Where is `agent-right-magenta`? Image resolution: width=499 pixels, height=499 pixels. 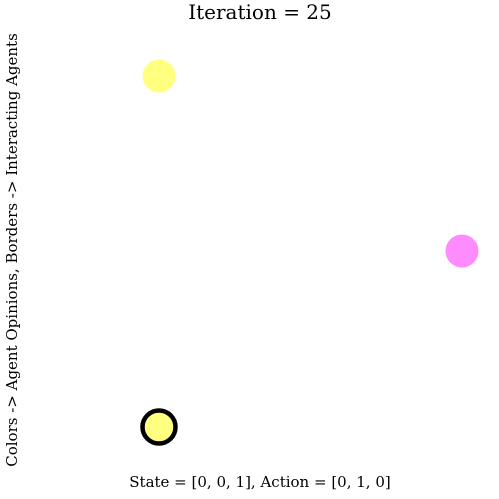
agent-right-magenta is located at coordinates (462, 251).